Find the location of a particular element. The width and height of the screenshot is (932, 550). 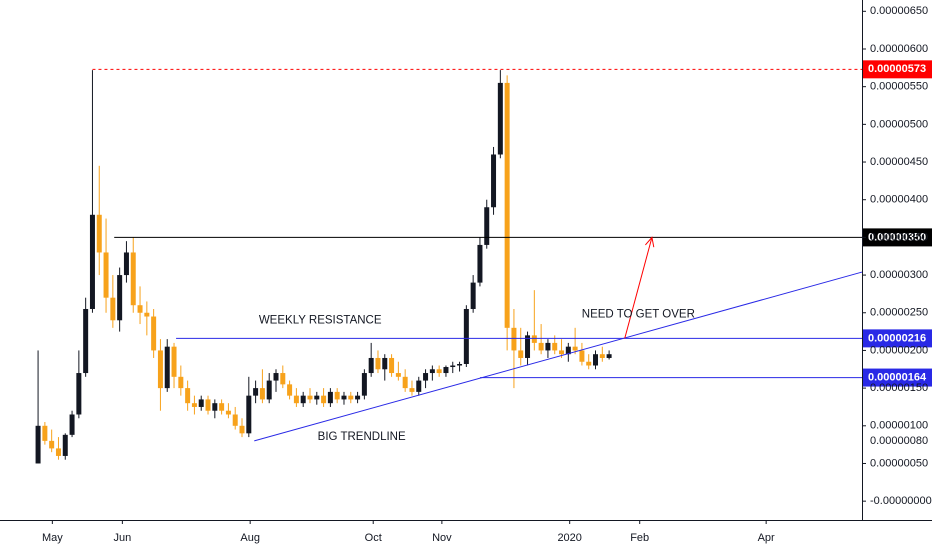

y-tick-label: 0.00000600 is located at coordinates (899, 49).